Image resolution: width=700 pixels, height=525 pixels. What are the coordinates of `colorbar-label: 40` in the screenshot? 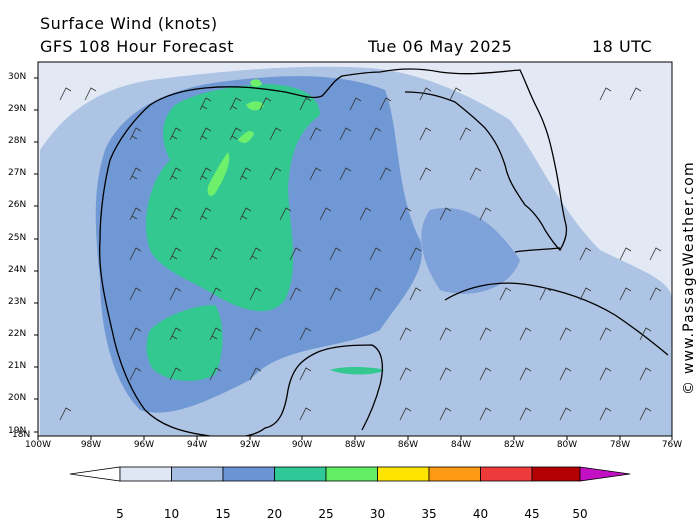 It's located at (480, 514).